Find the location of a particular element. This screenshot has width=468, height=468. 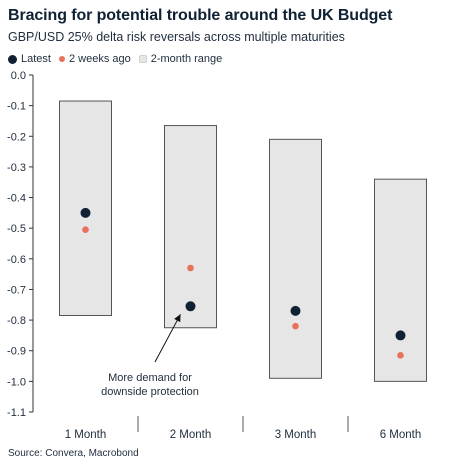

annotation-text-line: More demand for is located at coordinates (150, 378).